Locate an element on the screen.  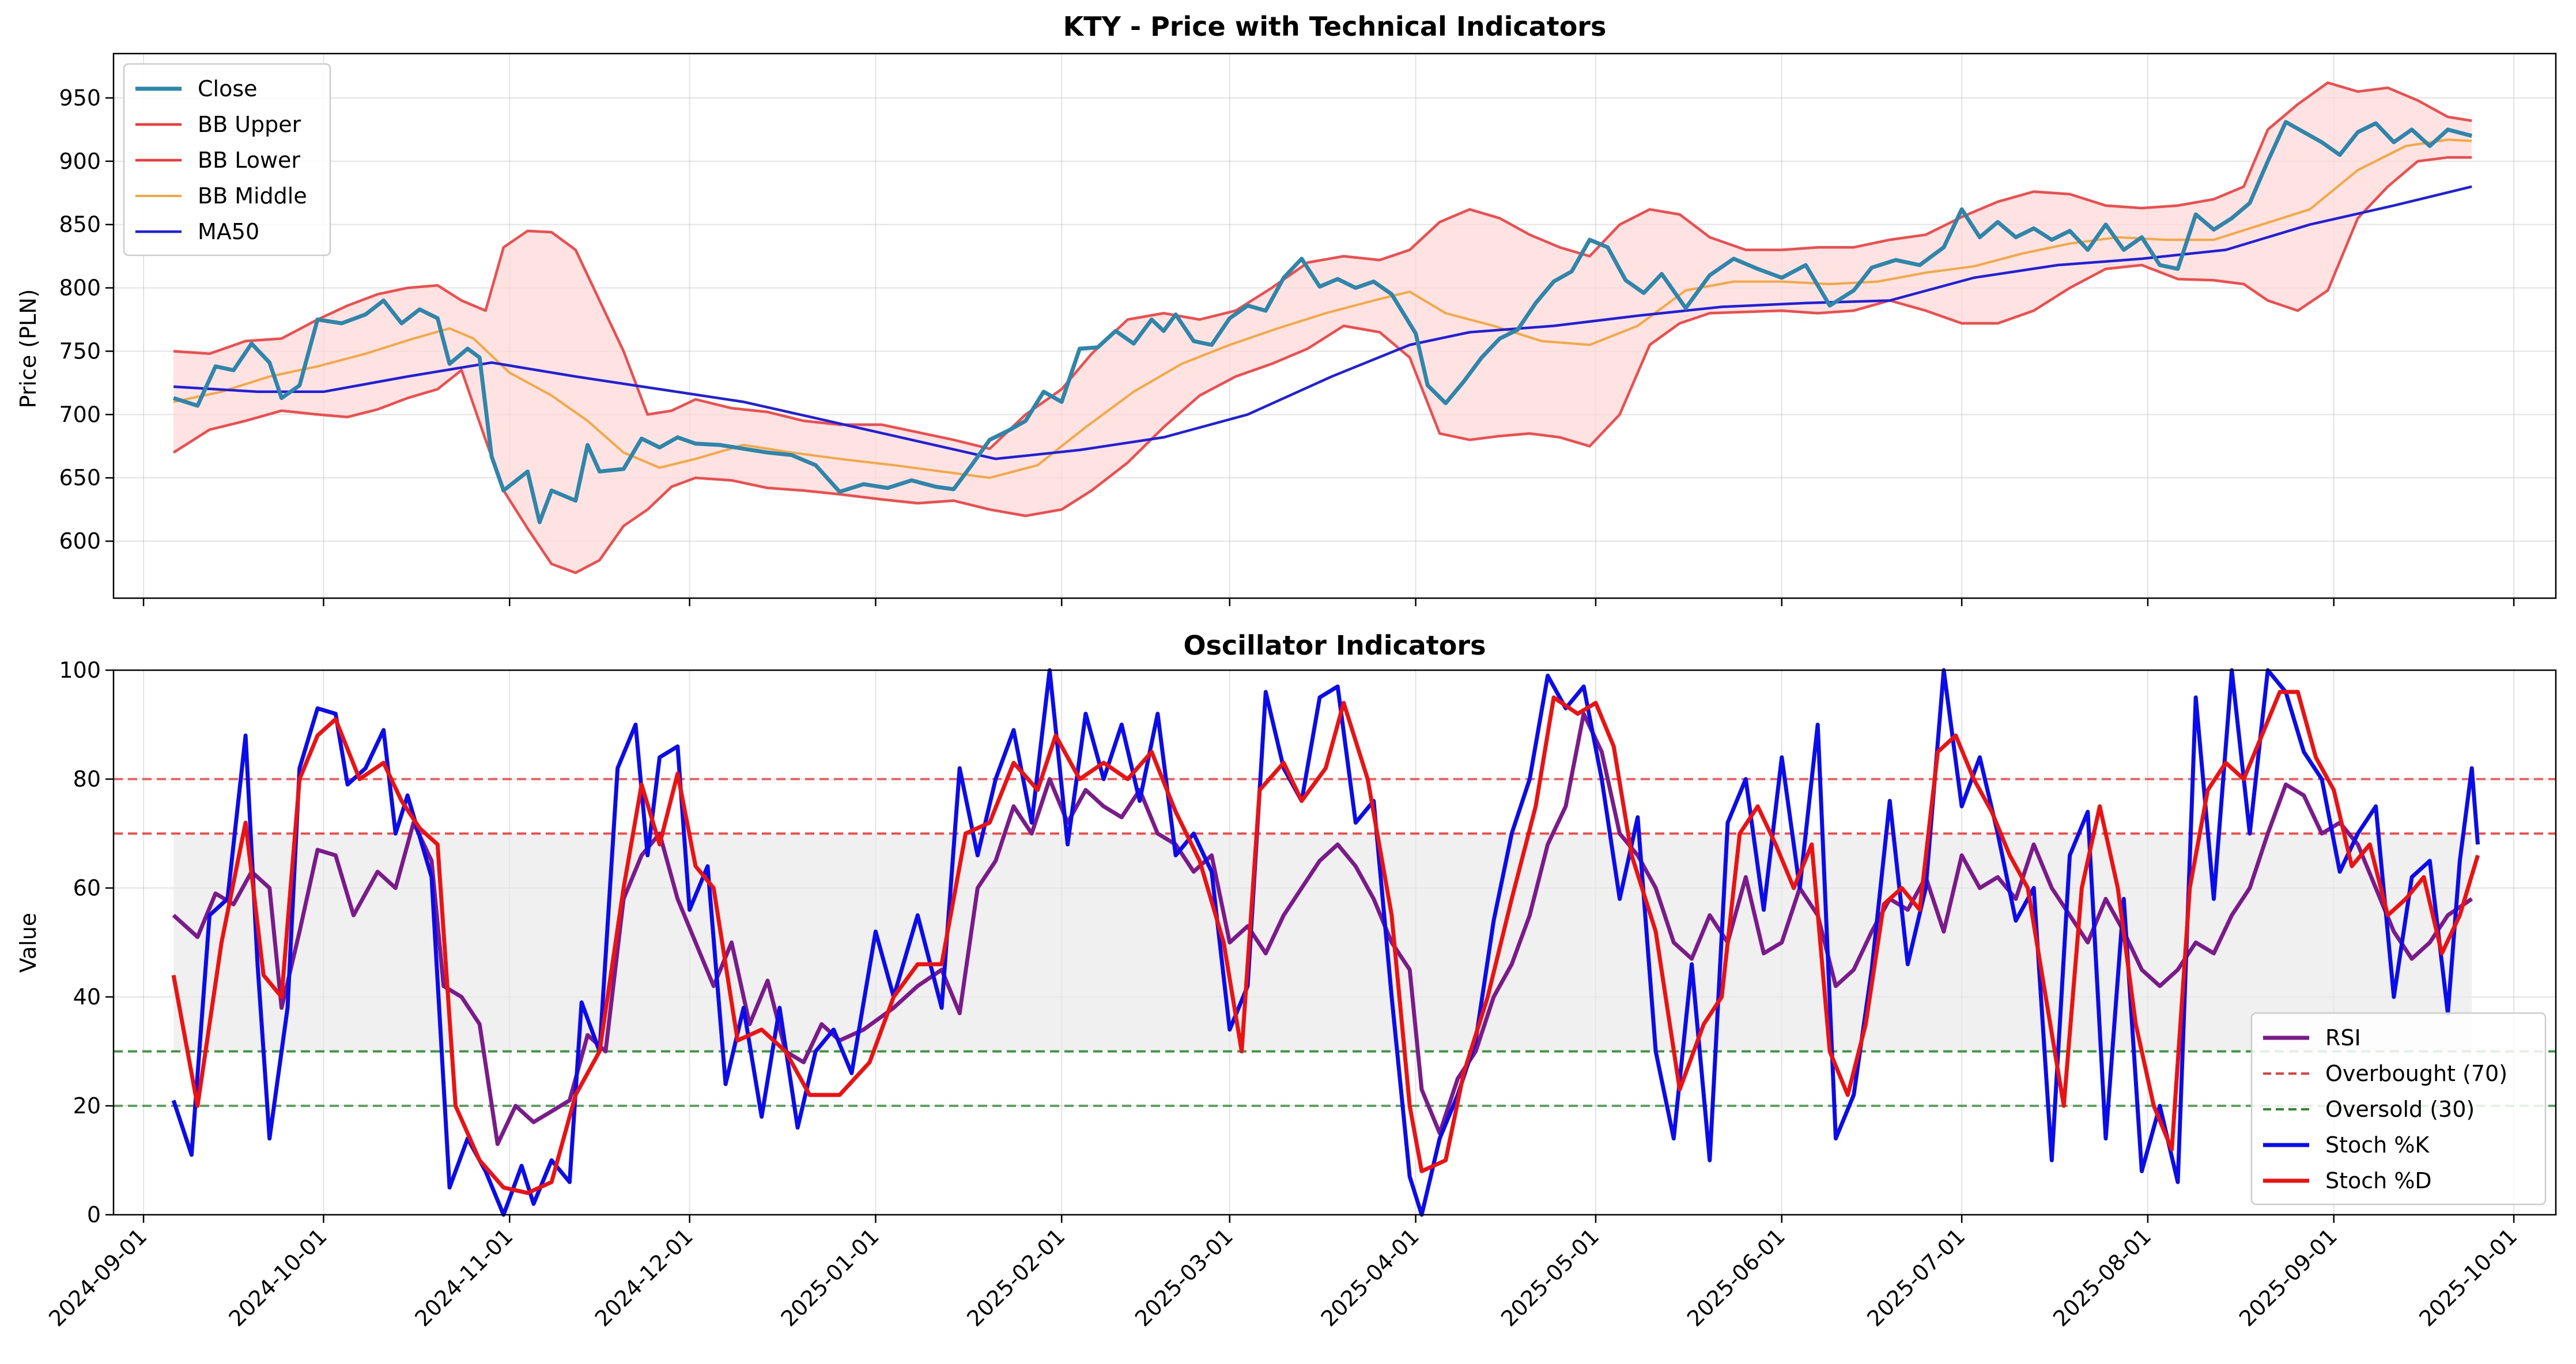
y-tick-label: 600 is located at coordinates (80, 541).